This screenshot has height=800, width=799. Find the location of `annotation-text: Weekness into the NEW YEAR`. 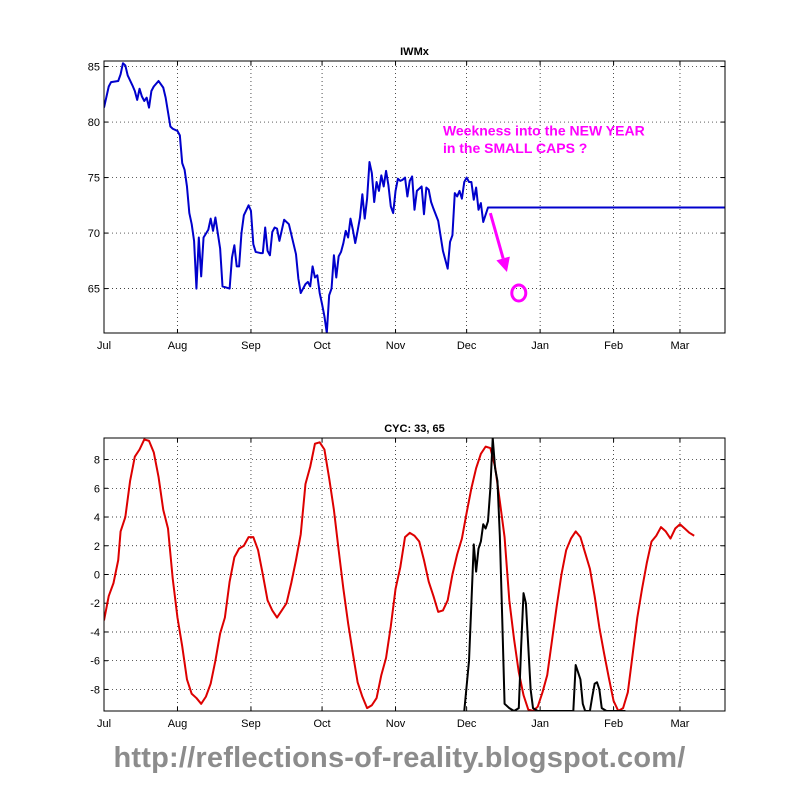

annotation-text: Weekness into the NEW YEAR is located at coordinates (544, 130).